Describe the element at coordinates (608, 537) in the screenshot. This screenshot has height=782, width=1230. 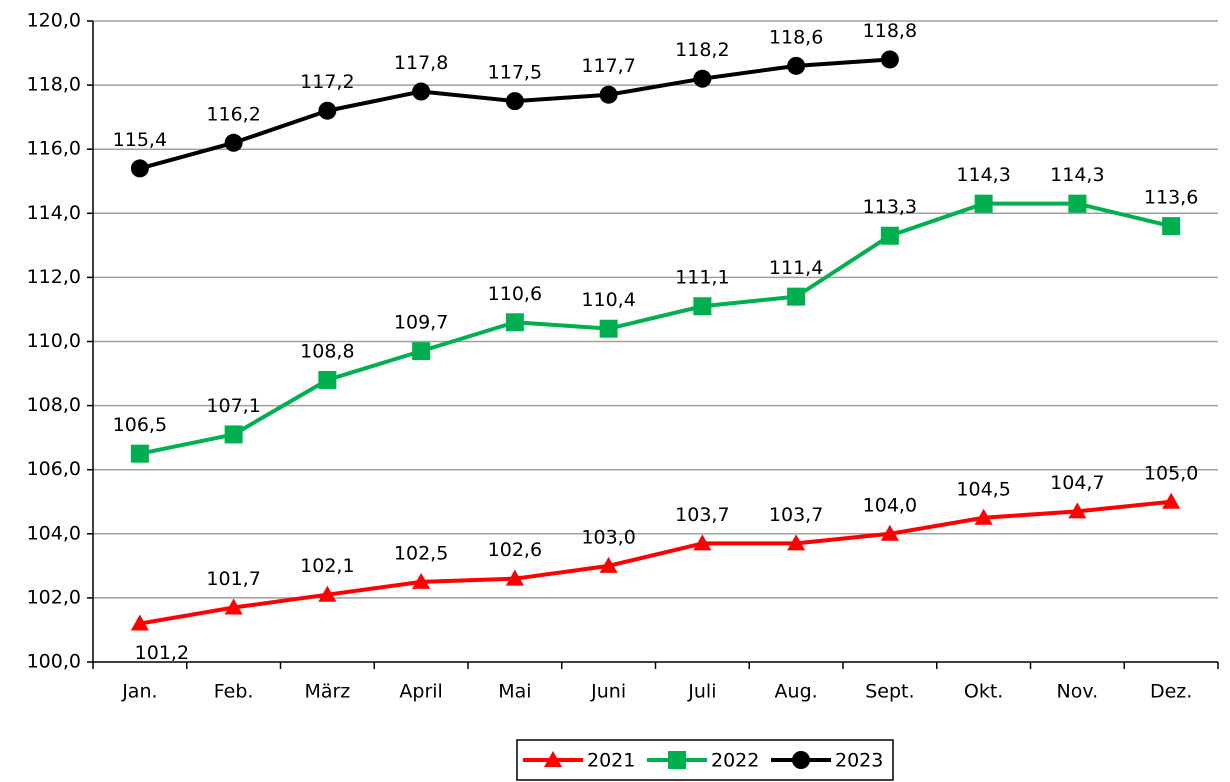
I see `data-label: 103,0` at that location.